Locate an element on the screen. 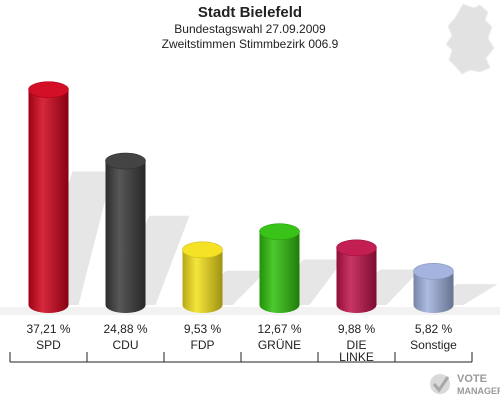 This screenshot has width=500, height=400. bar-die-linke is located at coordinates (356, 276).